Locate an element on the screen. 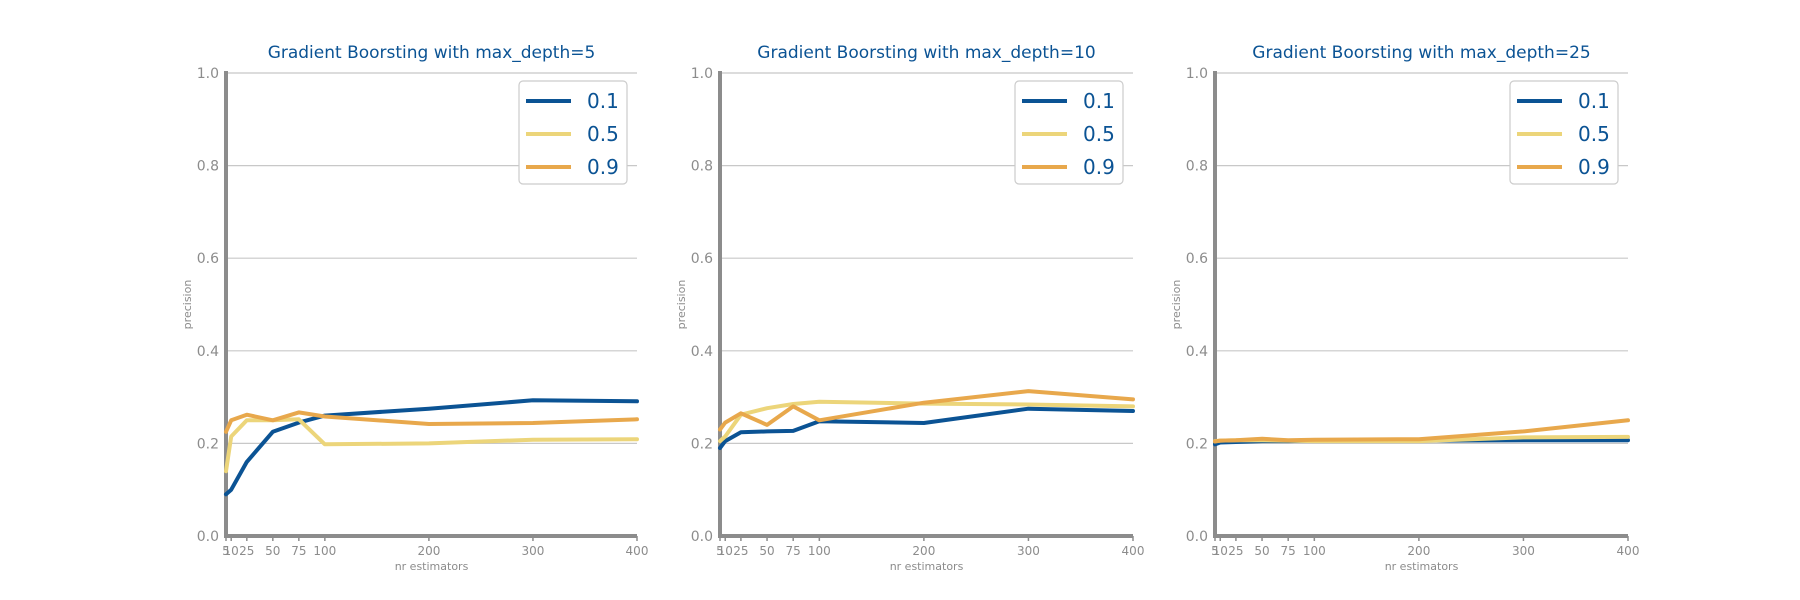 This screenshot has height=600, width=1800. chart-title: Gradient Boorsting with max_depth=25 is located at coordinates (1421, 53).